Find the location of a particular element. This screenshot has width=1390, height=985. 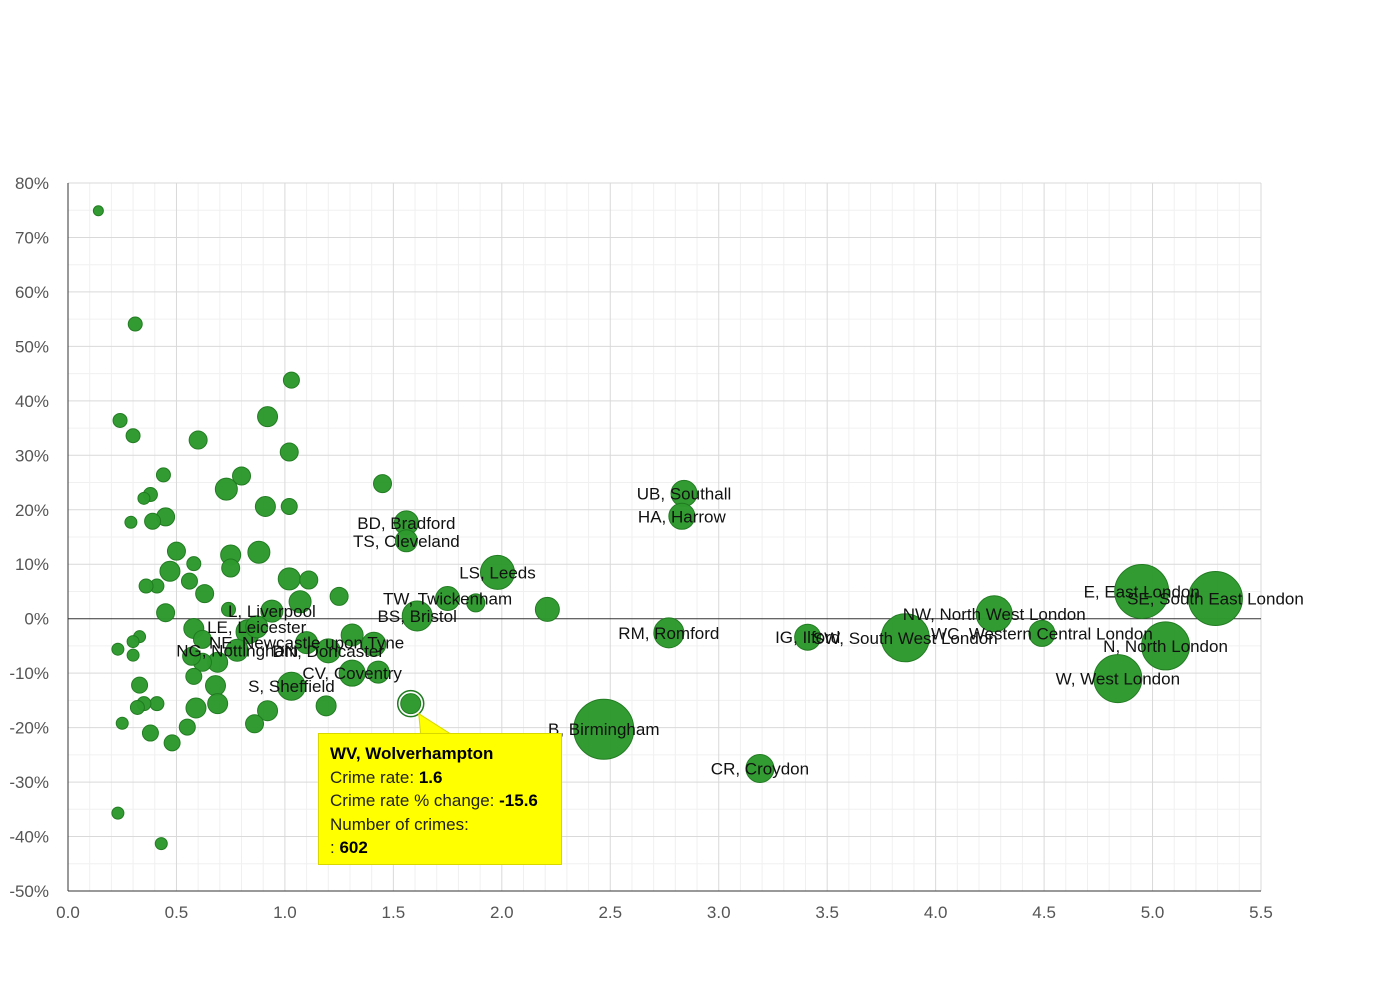

bubble-label: L, Liverpool is located at coordinates (272, 611).